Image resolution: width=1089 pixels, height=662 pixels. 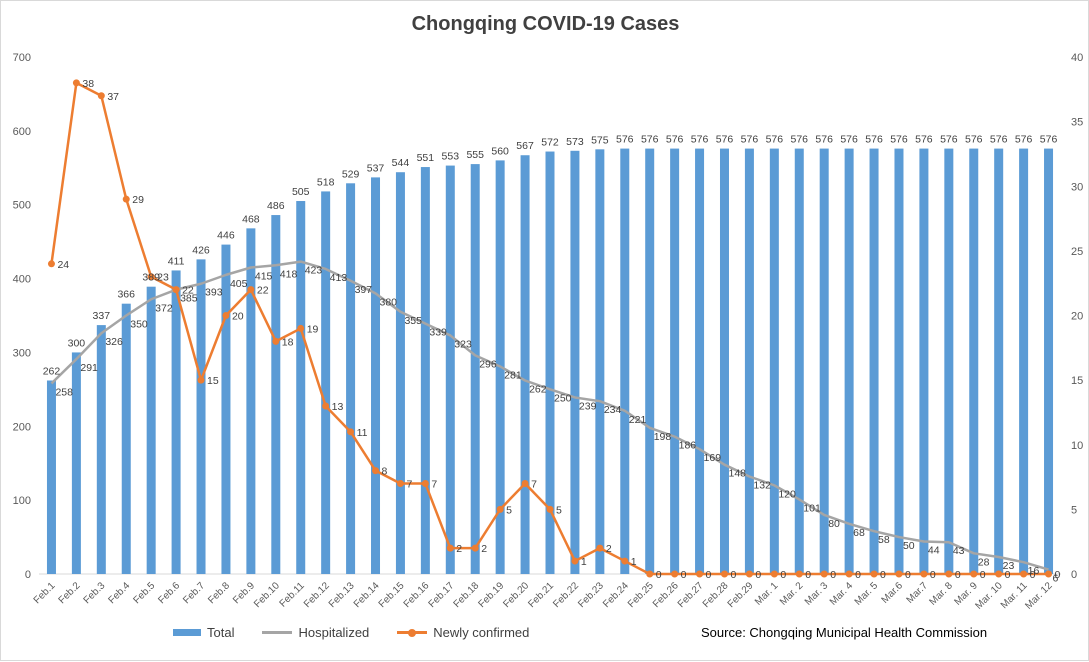 I want to click on data-label-total: 544, so click(x=401, y=163).